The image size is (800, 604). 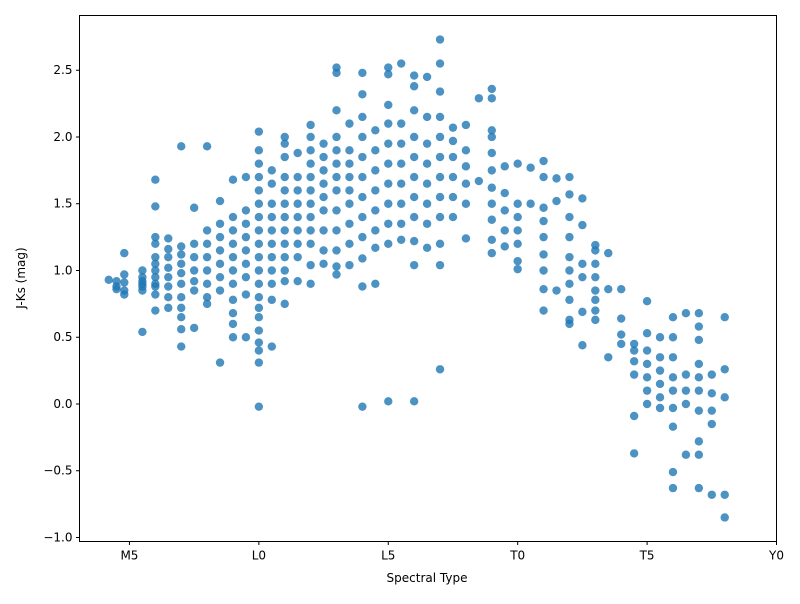 I want to click on y-tick-label: 2.0, so click(x=62, y=137).